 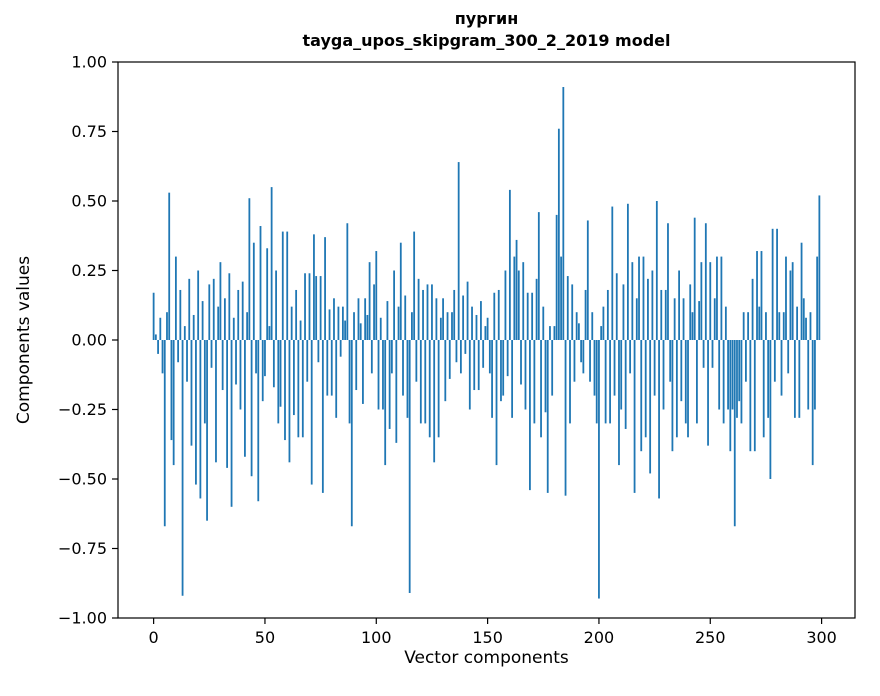 What do you see at coordinates (821, 637) in the screenshot?
I see `svg-text: 300` at bounding box center [821, 637].